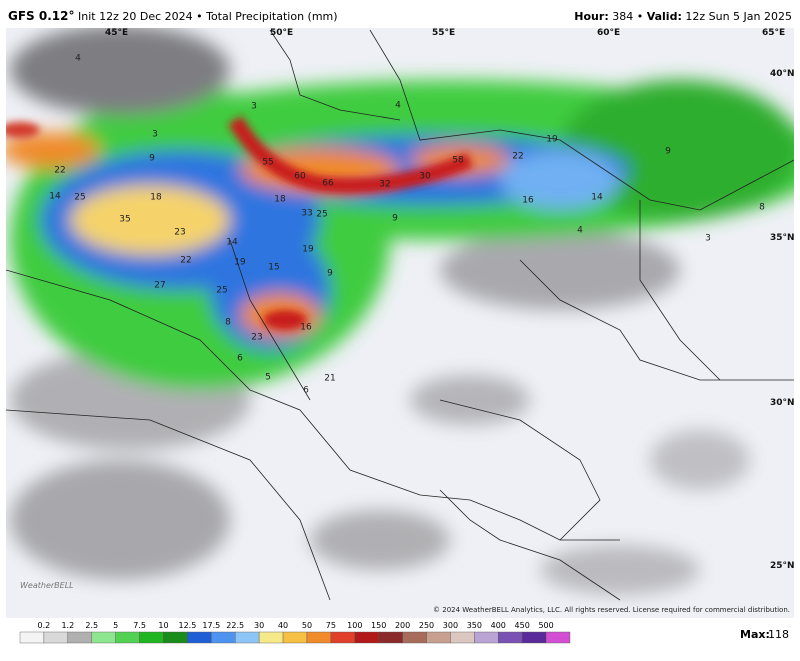 The width and height of the screenshot is (800, 661). I want to click on spot-value: 60, so click(300, 177).